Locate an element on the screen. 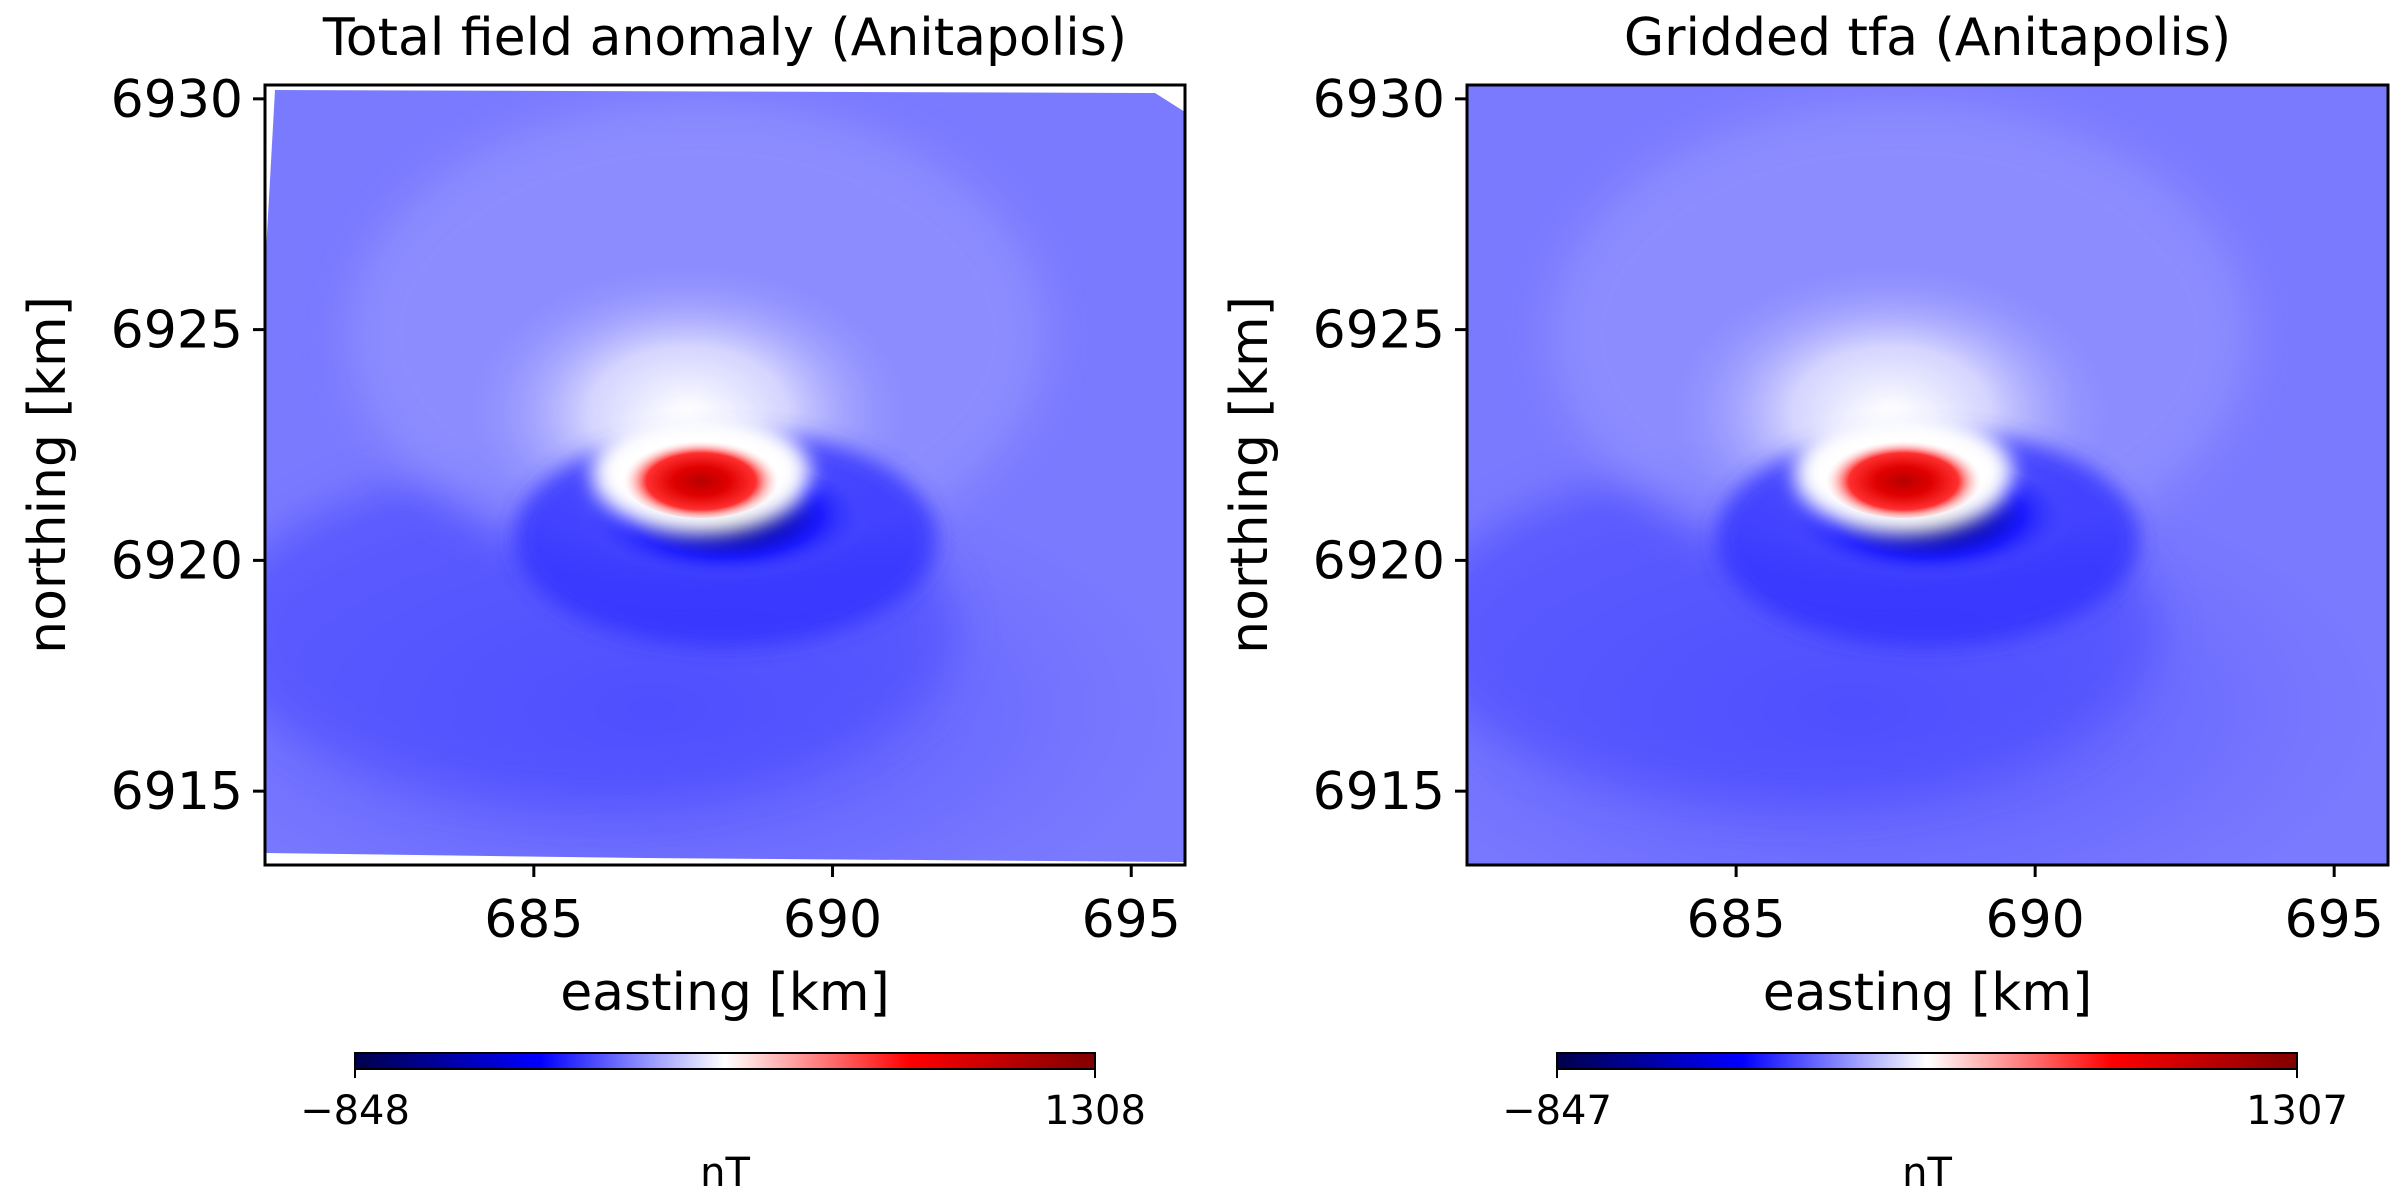 Image resolution: width=2400 pixels, height=1200 pixels. colorbar-max-label: 1307 is located at coordinates (2297, 1111).